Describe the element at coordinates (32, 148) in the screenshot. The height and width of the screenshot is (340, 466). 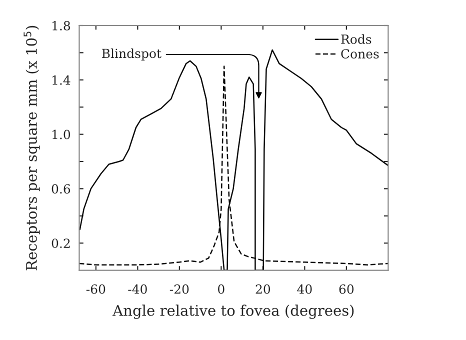
I see `y-axis-title: Receptors per square mm (x 10$^{5}$)` at that location.